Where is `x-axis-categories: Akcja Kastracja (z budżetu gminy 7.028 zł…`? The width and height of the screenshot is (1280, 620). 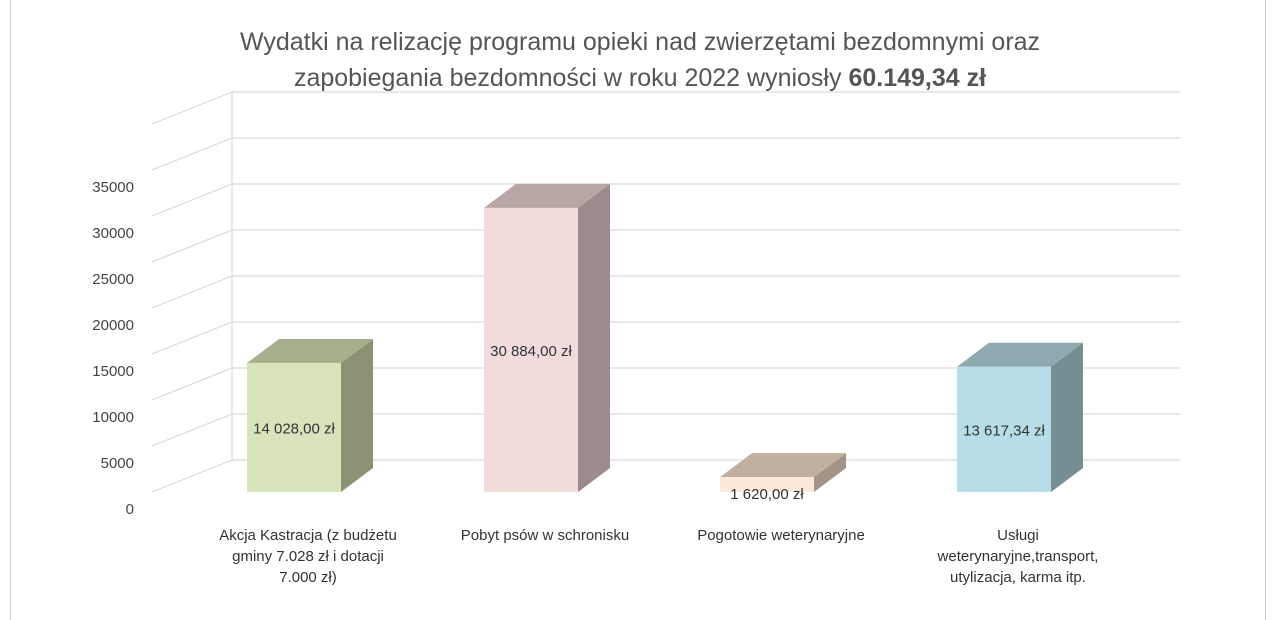
x-axis-categories: Akcja Kastracja (z budżetu gminy 7.028 zł… is located at coordinates (658, 556).